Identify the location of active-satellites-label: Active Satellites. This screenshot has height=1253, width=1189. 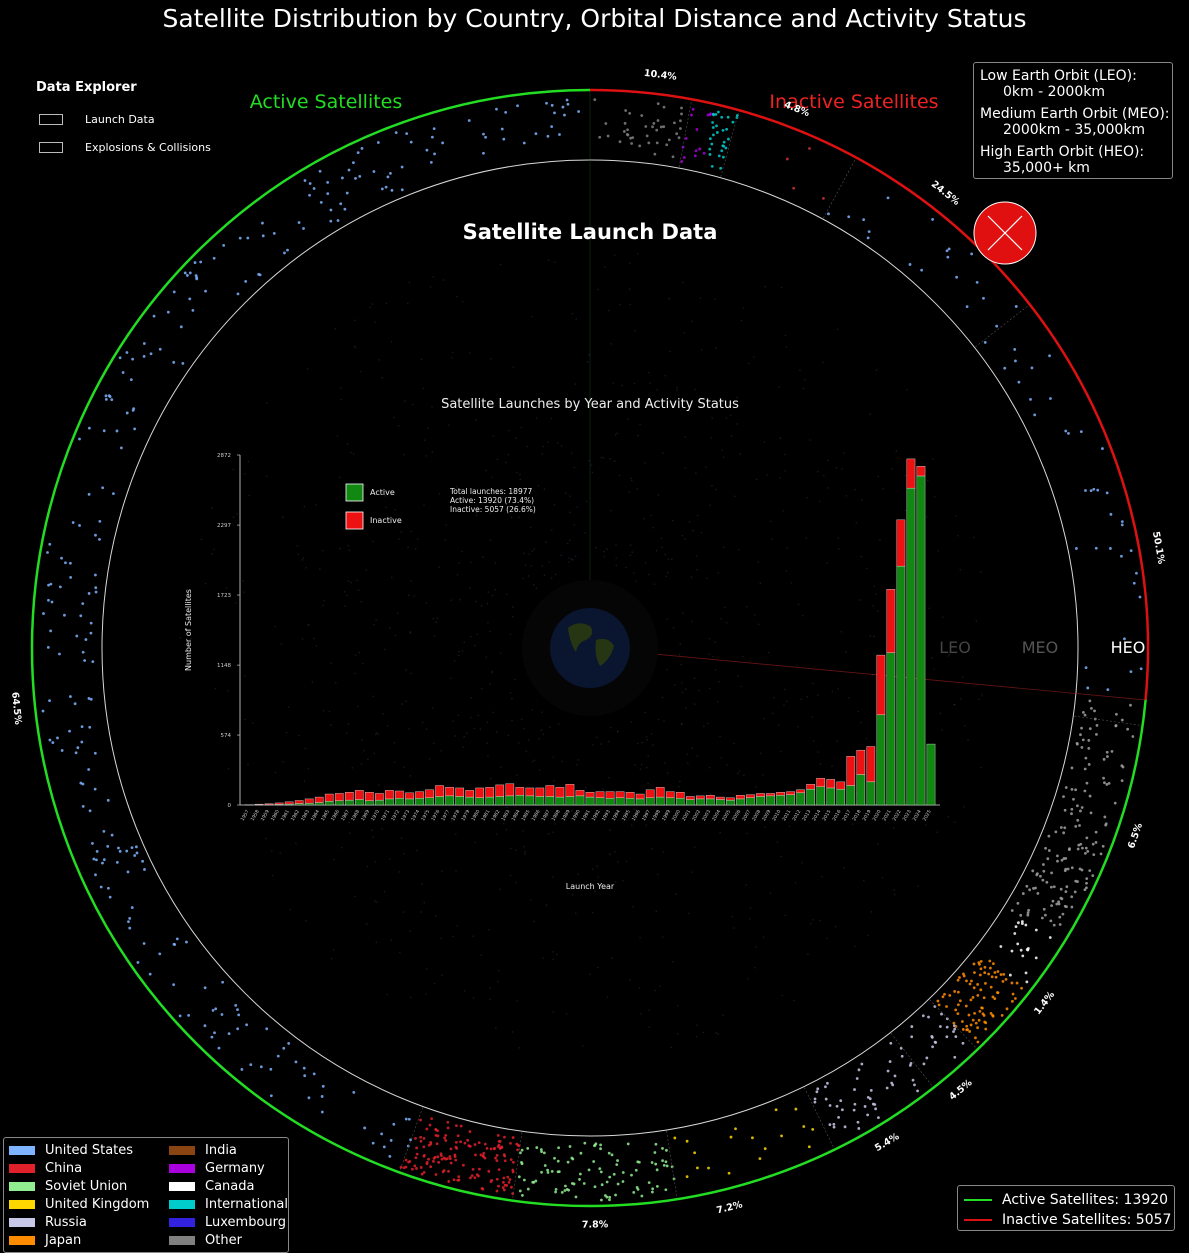
(326, 102).